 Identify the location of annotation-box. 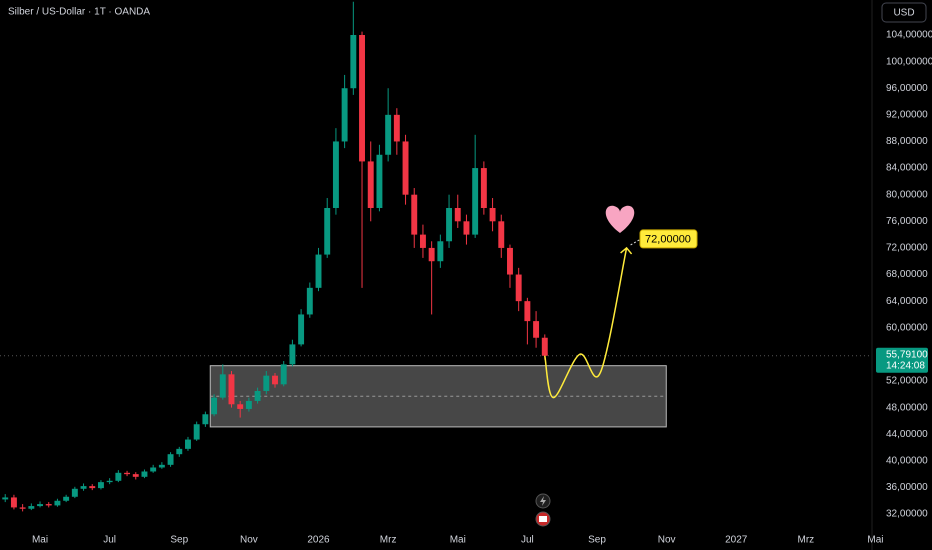
(668, 239).